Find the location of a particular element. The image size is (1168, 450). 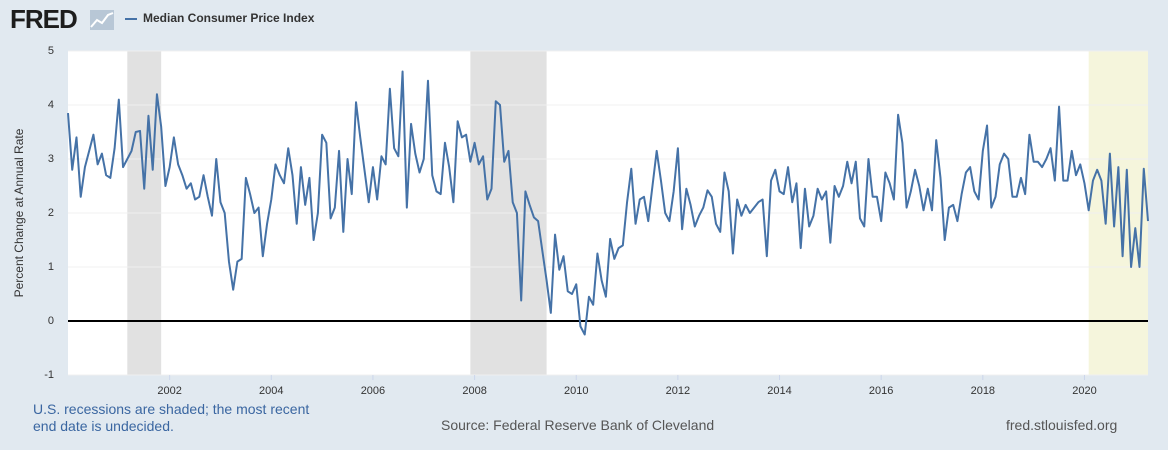

x-tick-label: 2002 is located at coordinates (169, 391).